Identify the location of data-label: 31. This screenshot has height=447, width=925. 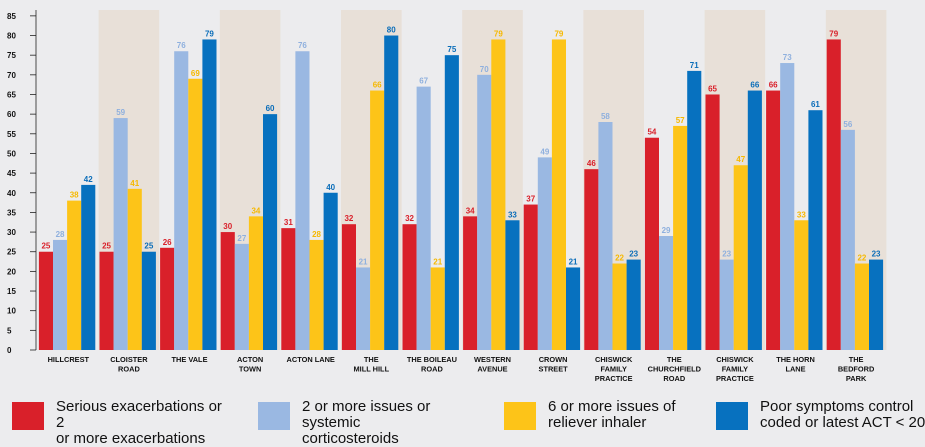
(288, 222).